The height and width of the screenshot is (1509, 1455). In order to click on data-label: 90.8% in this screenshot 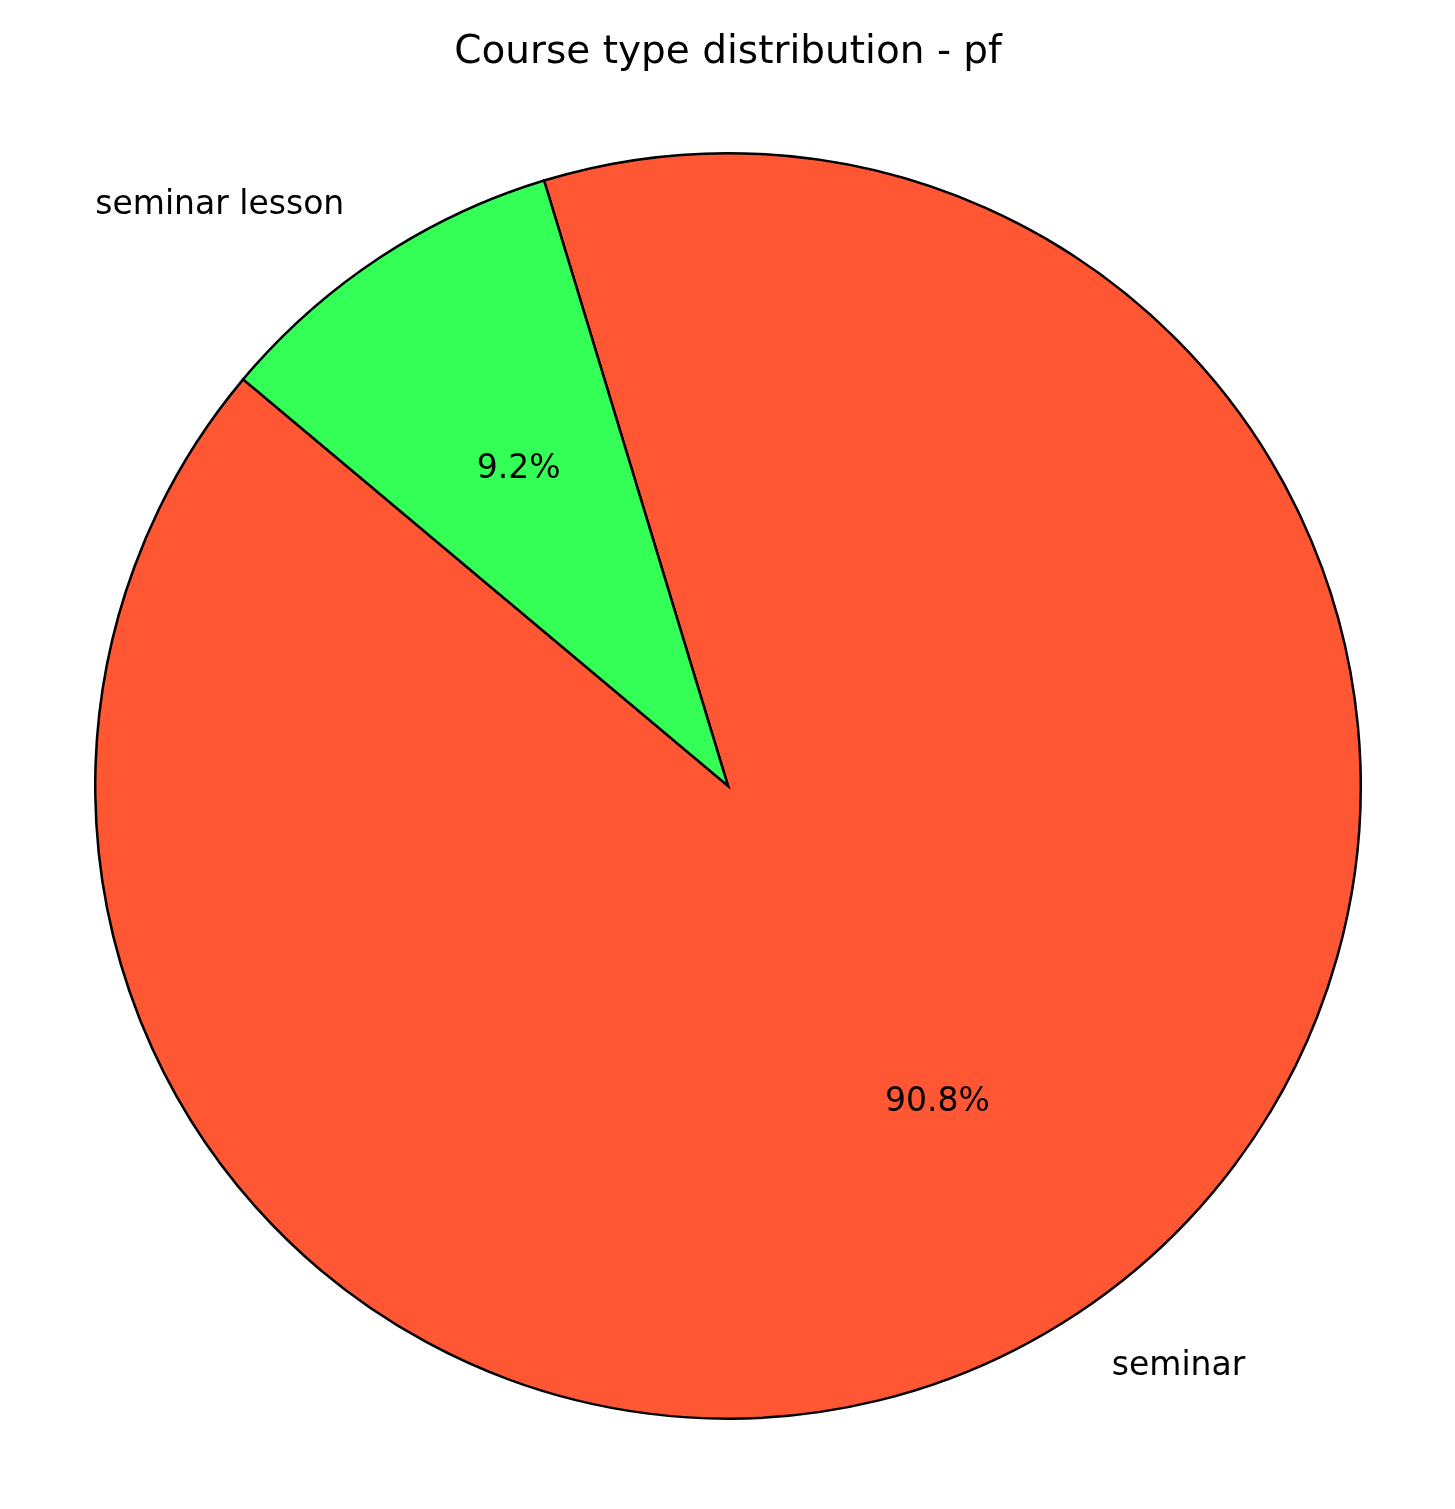, I will do `click(937, 1100)`.